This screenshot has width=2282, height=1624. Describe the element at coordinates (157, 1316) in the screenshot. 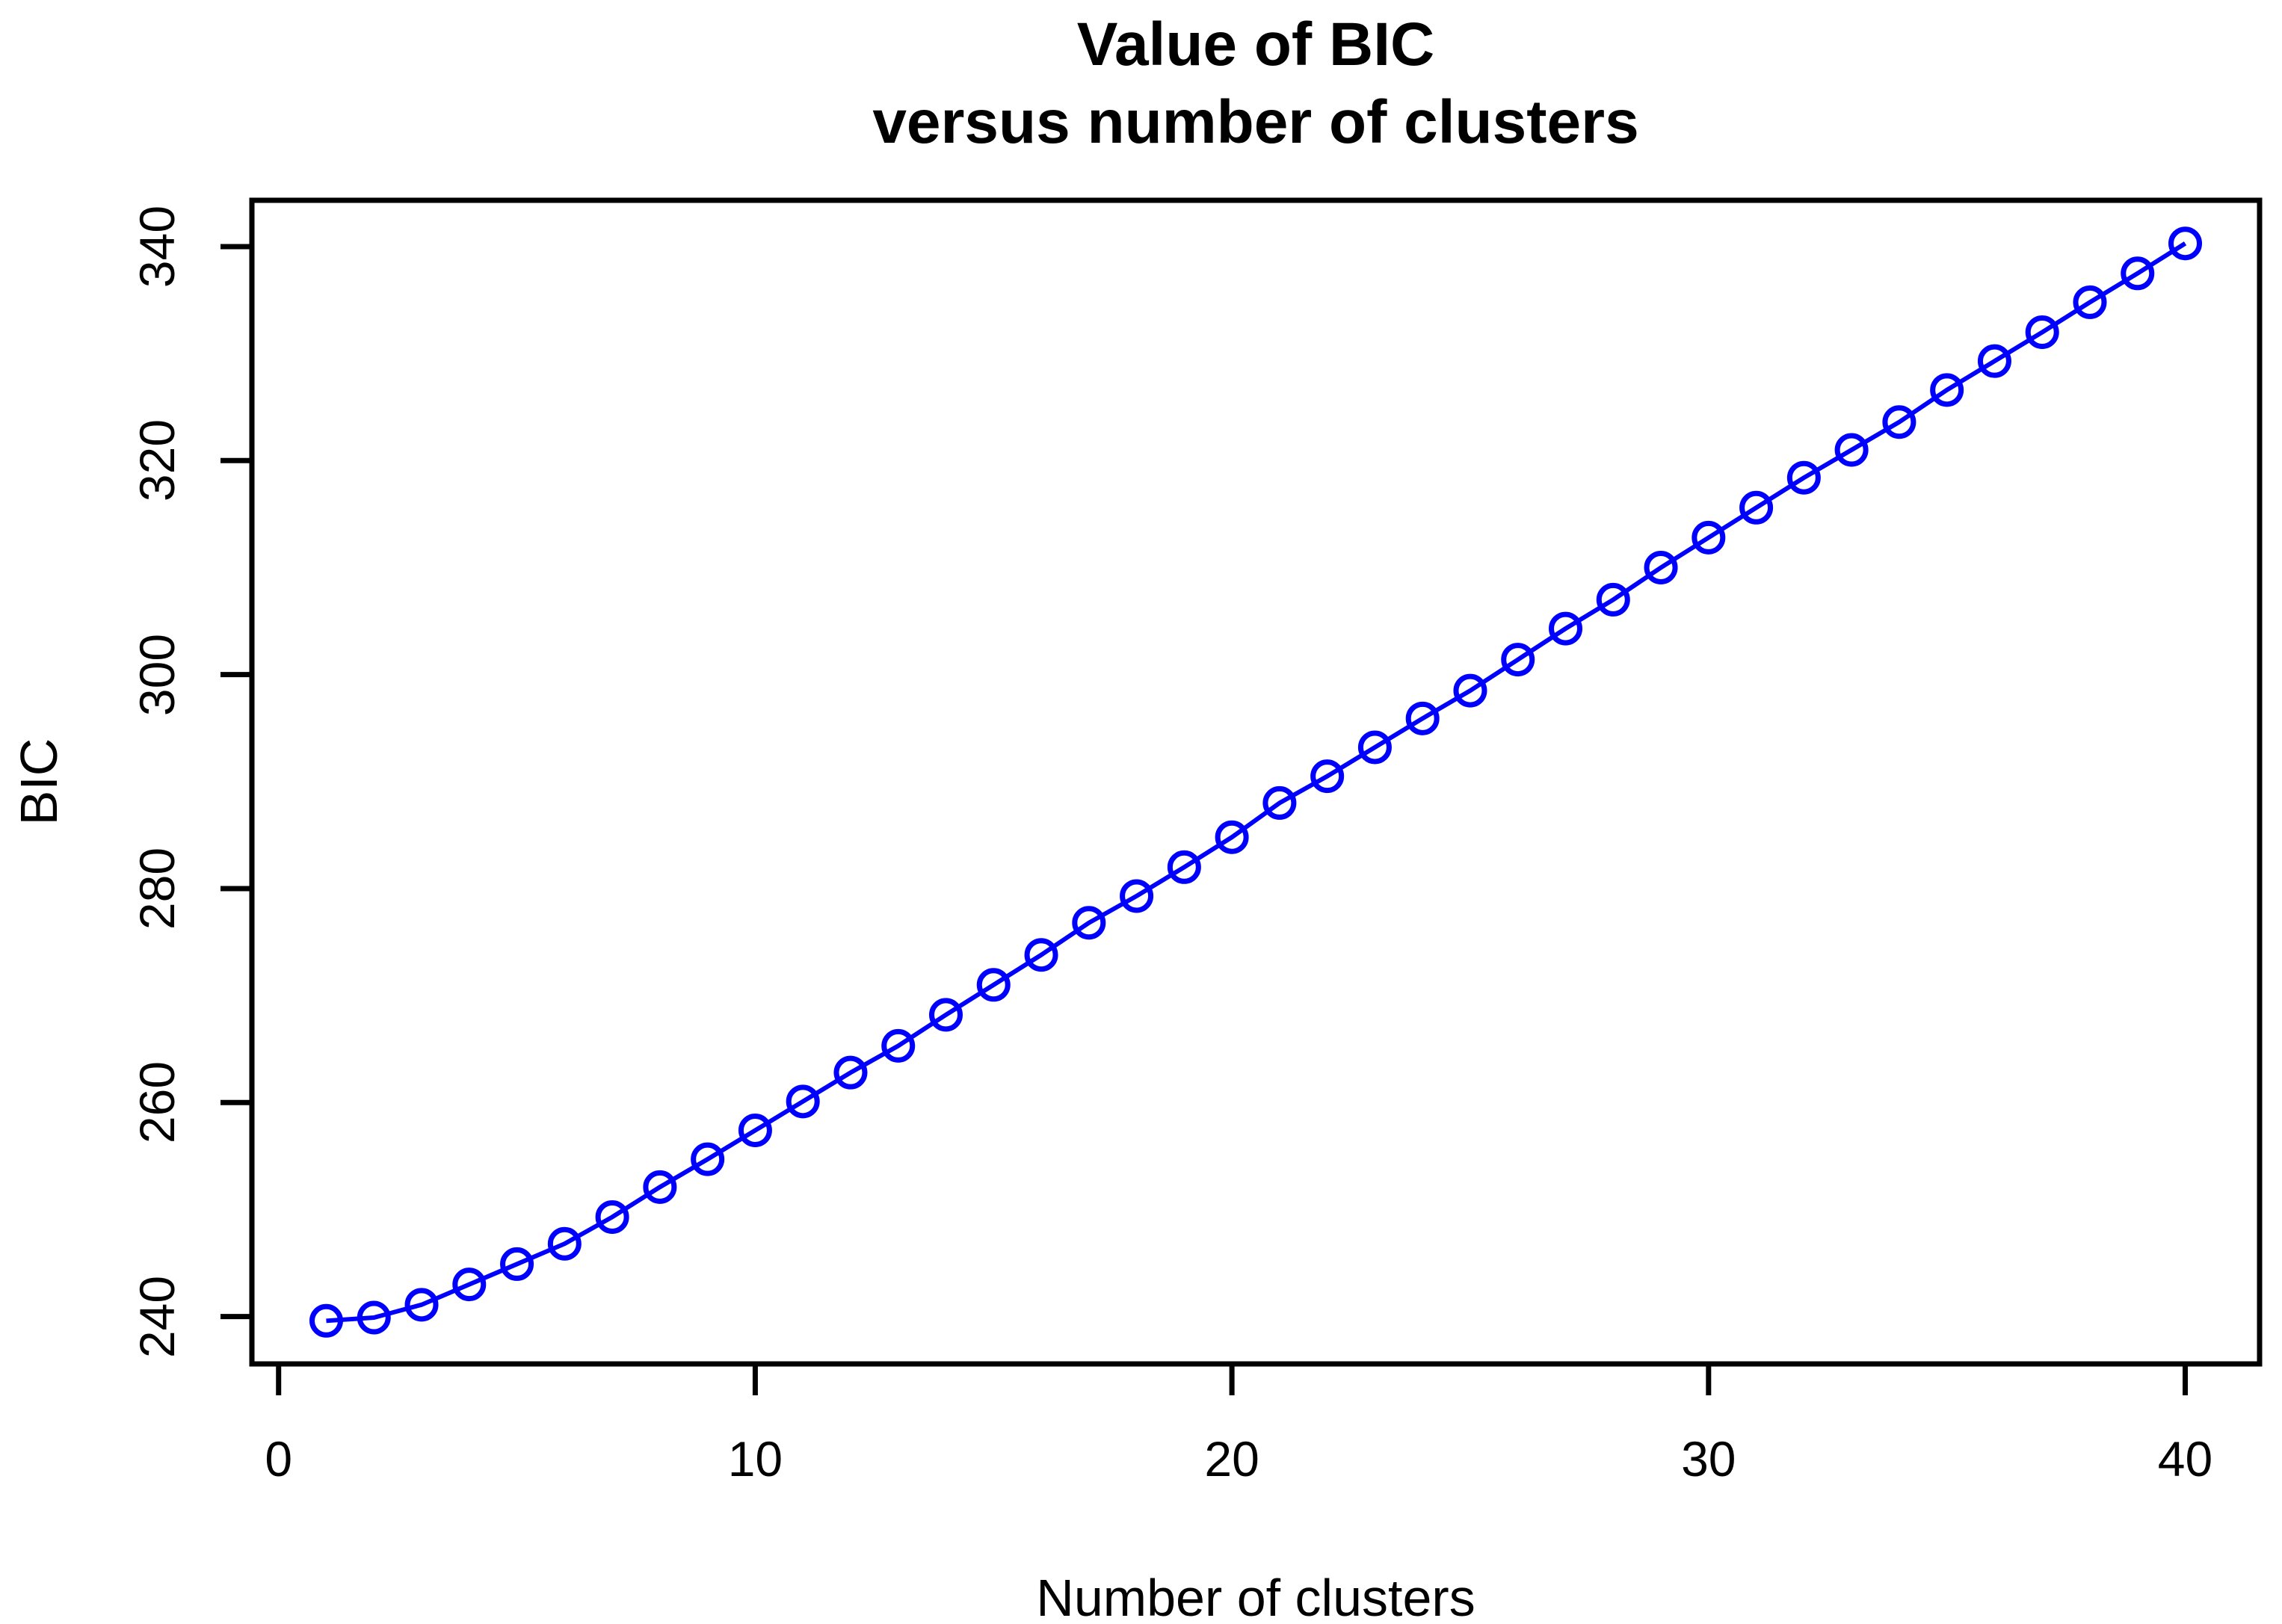

I see `y-tick-label: 240` at that location.